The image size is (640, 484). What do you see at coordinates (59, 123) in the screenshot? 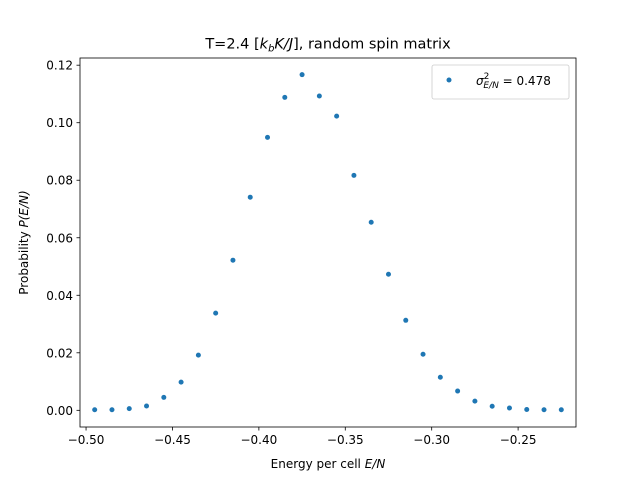
I see `y-tick-label: 0.10` at bounding box center [59, 123].